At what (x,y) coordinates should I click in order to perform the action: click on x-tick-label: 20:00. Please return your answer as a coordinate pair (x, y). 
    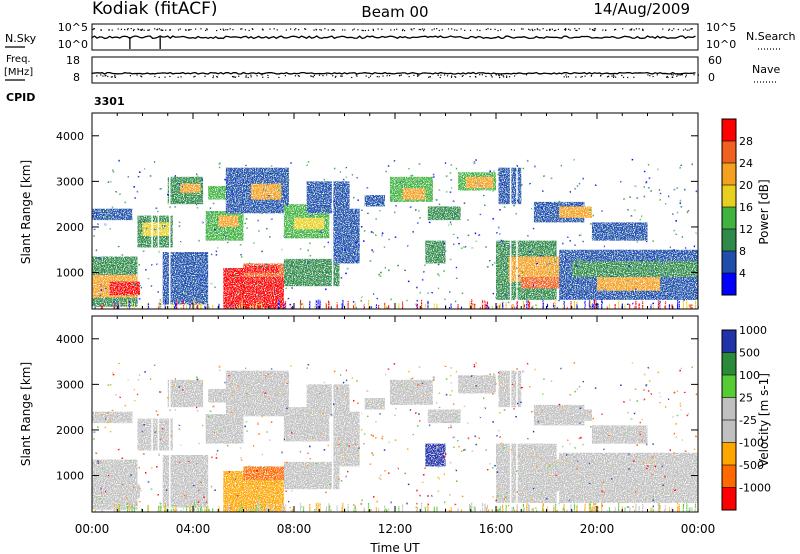
    Looking at the image, I should click on (597, 529).